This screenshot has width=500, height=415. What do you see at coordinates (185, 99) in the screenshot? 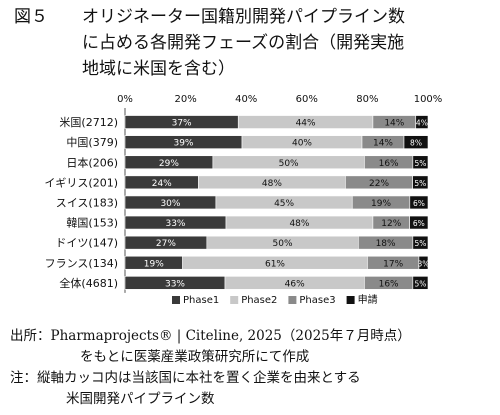
I see `x-tick-label: 20%` at bounding box center [185, 99].